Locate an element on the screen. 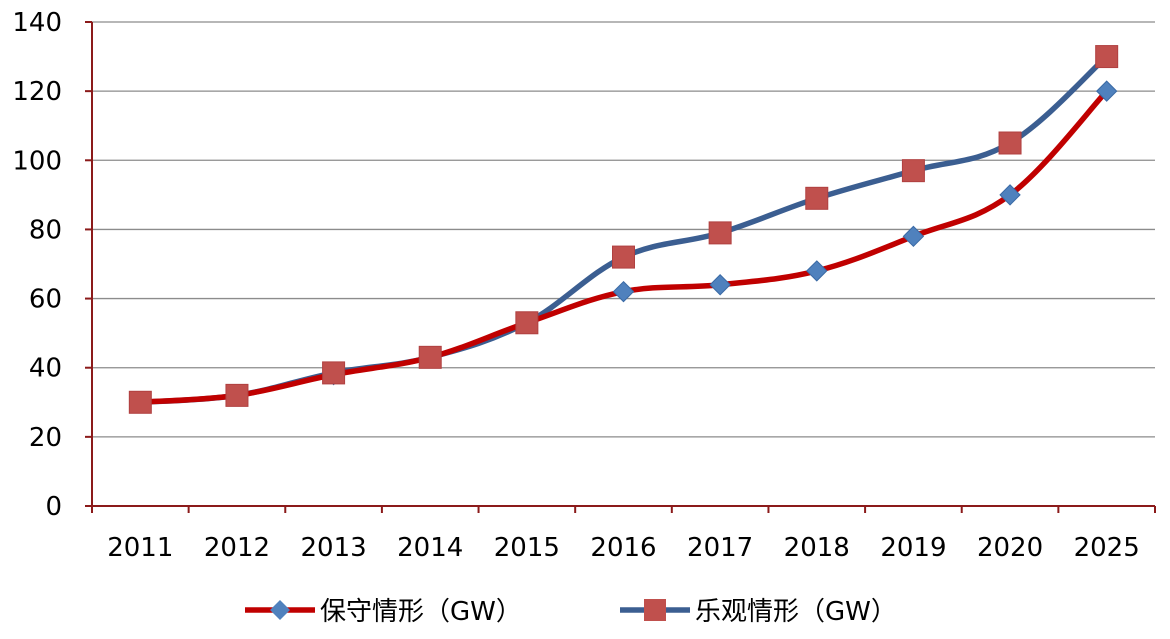 This screenshot has height=639, width=1170. y-tick-label: 140 is located at coordinates (37, 23).